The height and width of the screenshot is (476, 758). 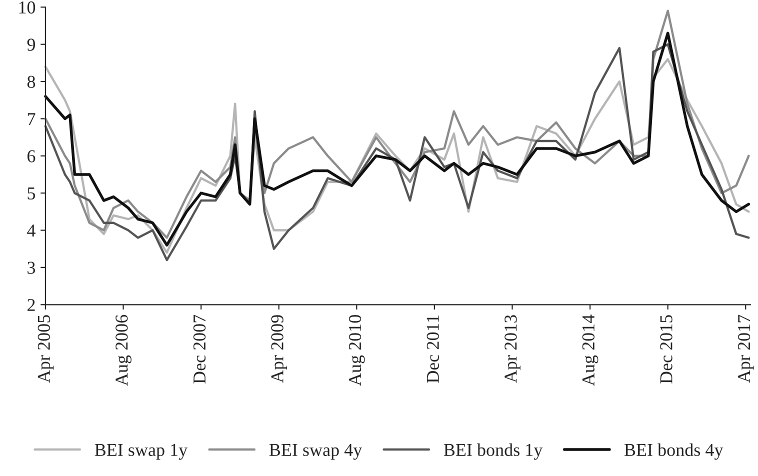 I want to click on y-tick-label: 9, so click(x=31, y=44).